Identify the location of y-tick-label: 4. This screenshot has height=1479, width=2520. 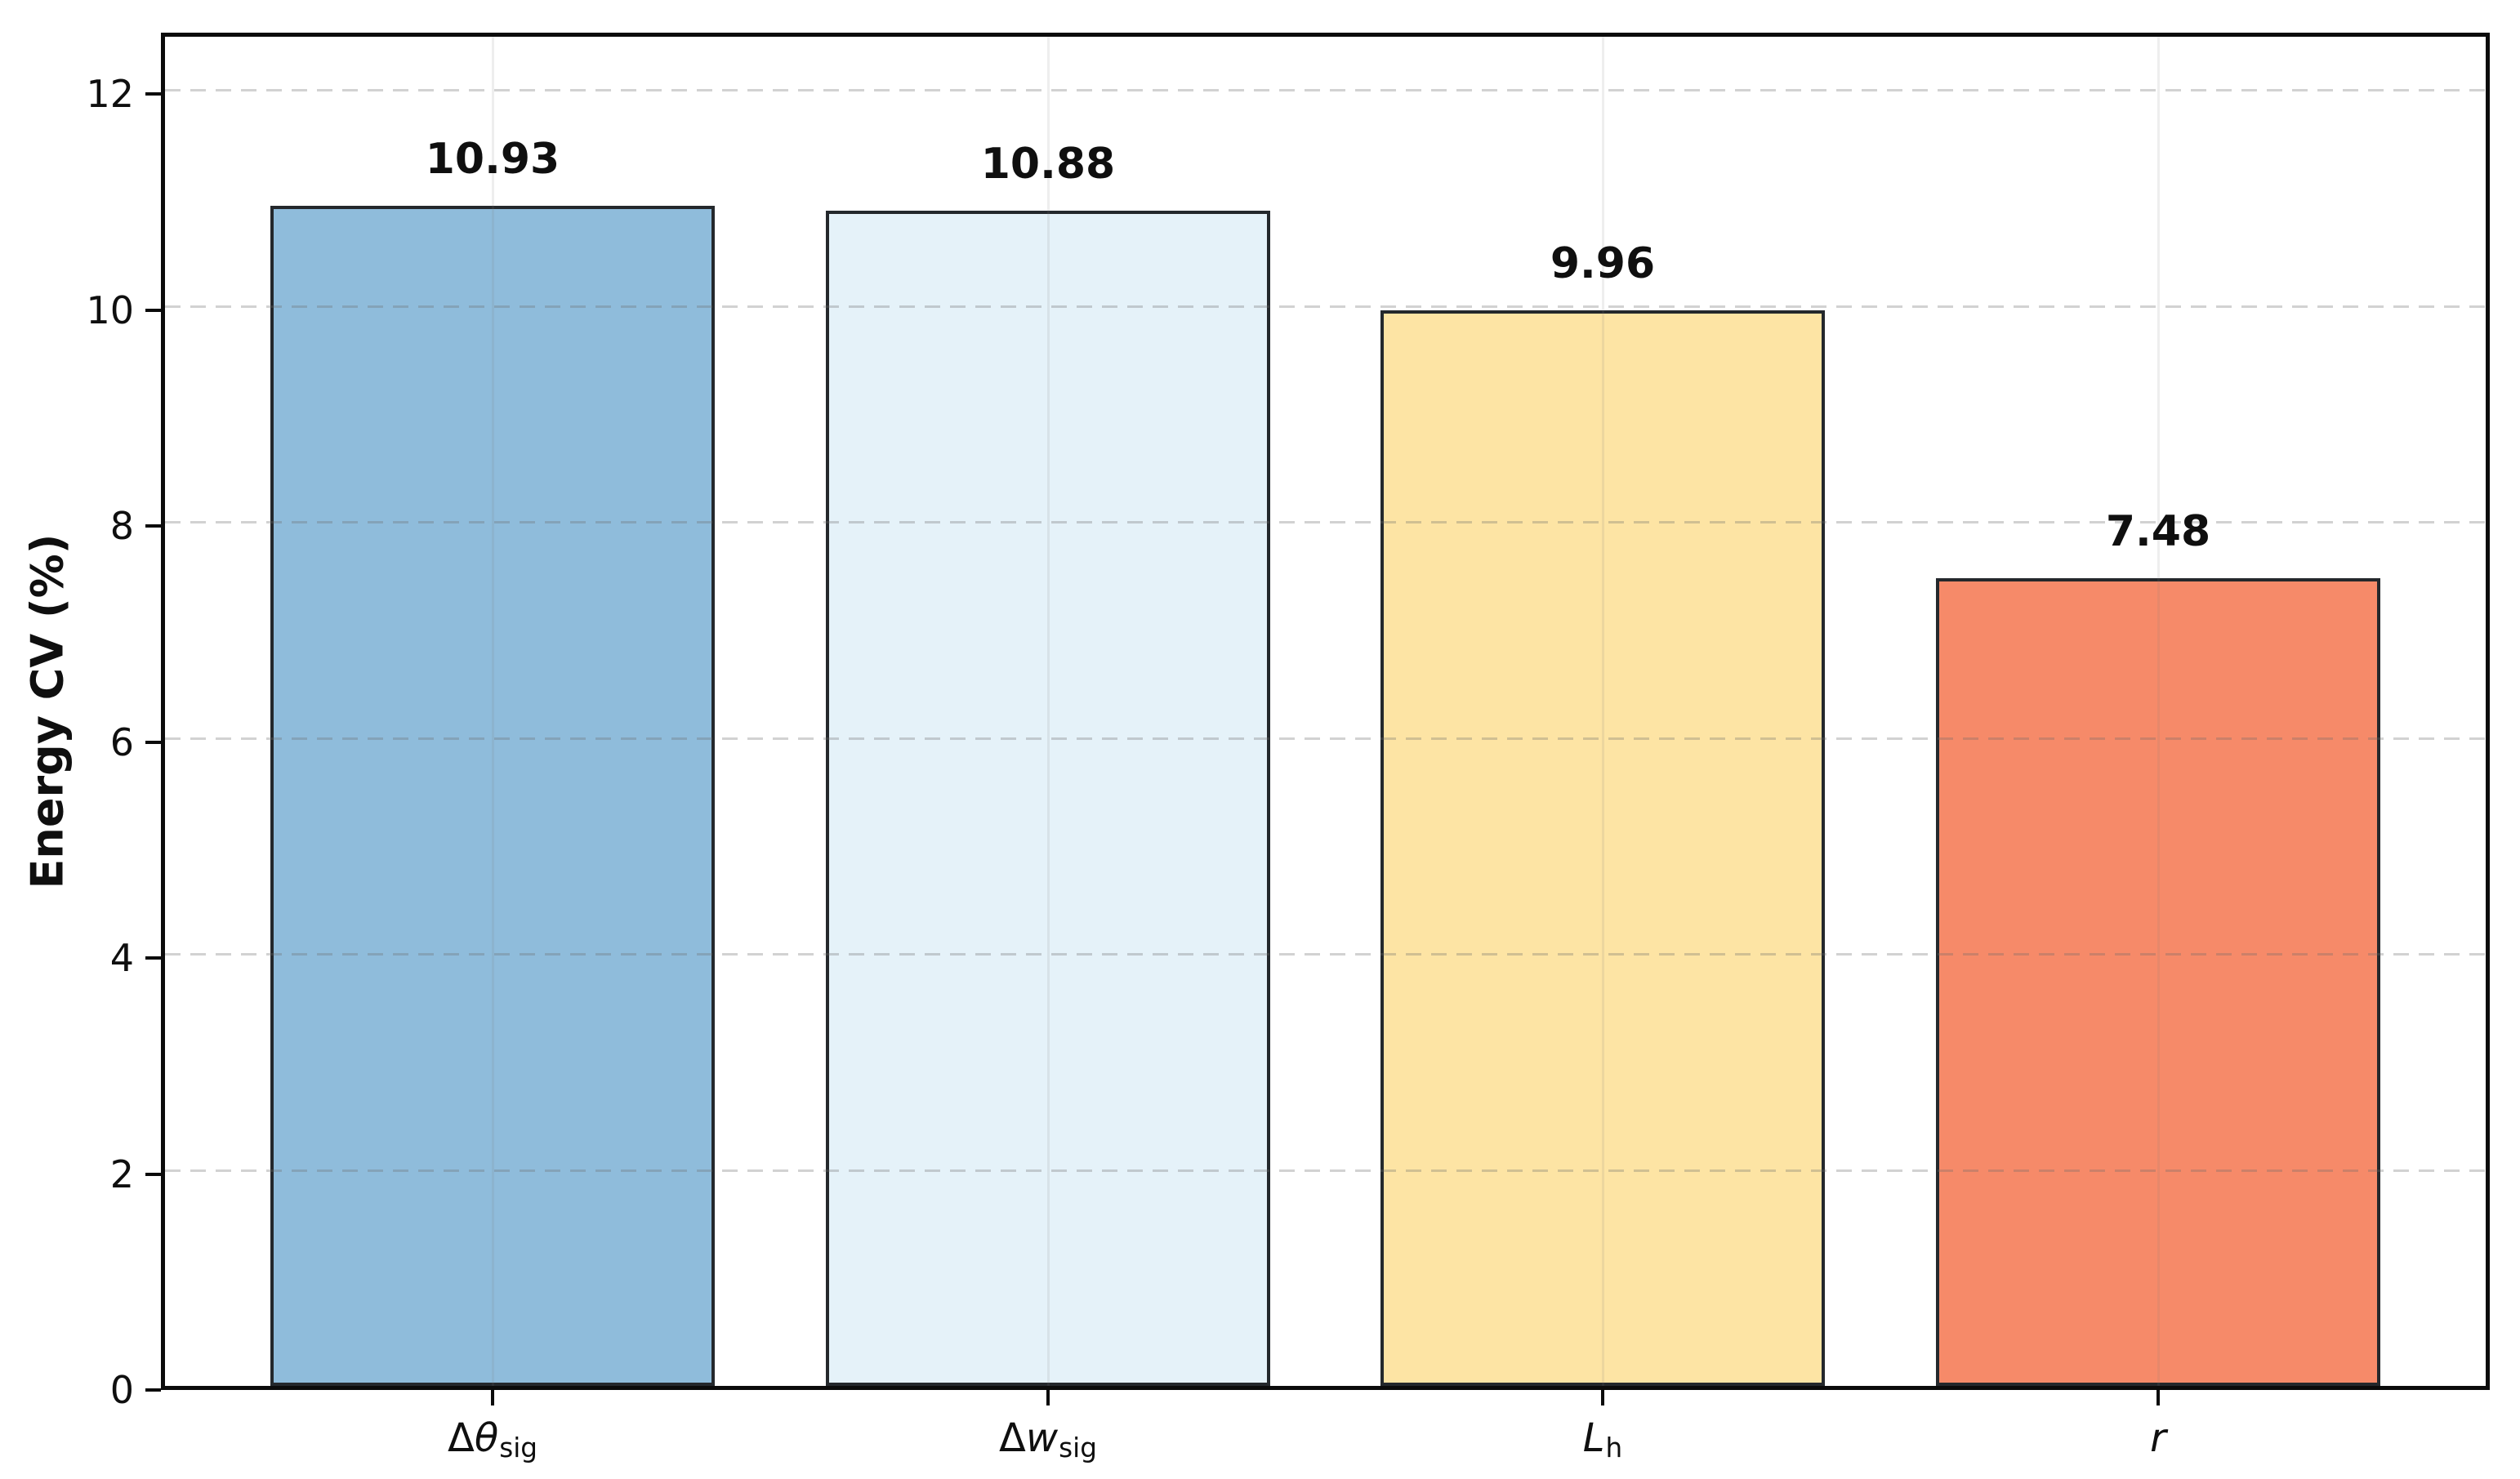
(122, 958).